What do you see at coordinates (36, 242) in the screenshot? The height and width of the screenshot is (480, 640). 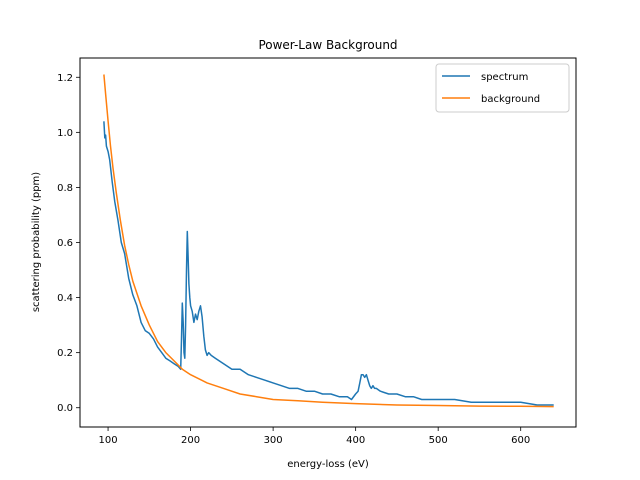 I see `y-axis-label: scattering probability (ppm)` at bounding box center [36, 242].